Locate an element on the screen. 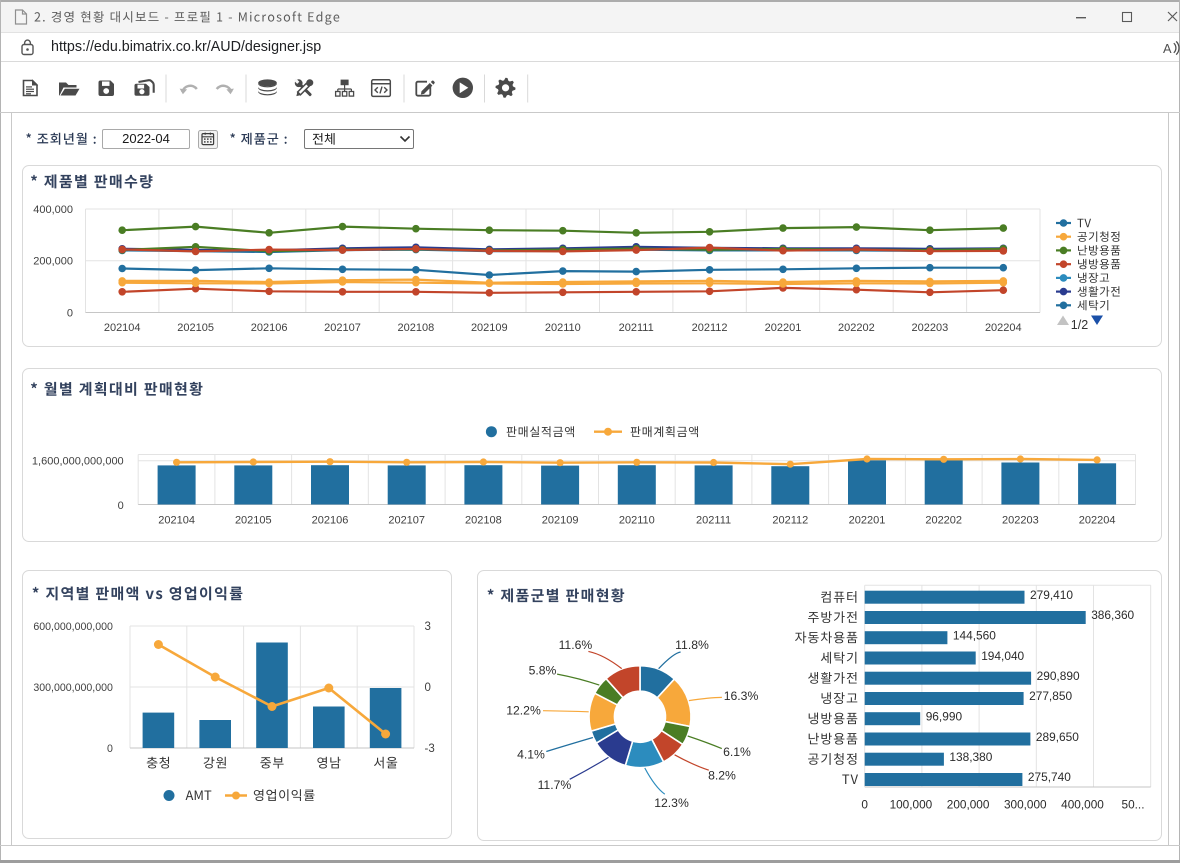 This screenshot has height=863, width=1180. svg-text: 277,850 is located at coordinates (1050, 696).